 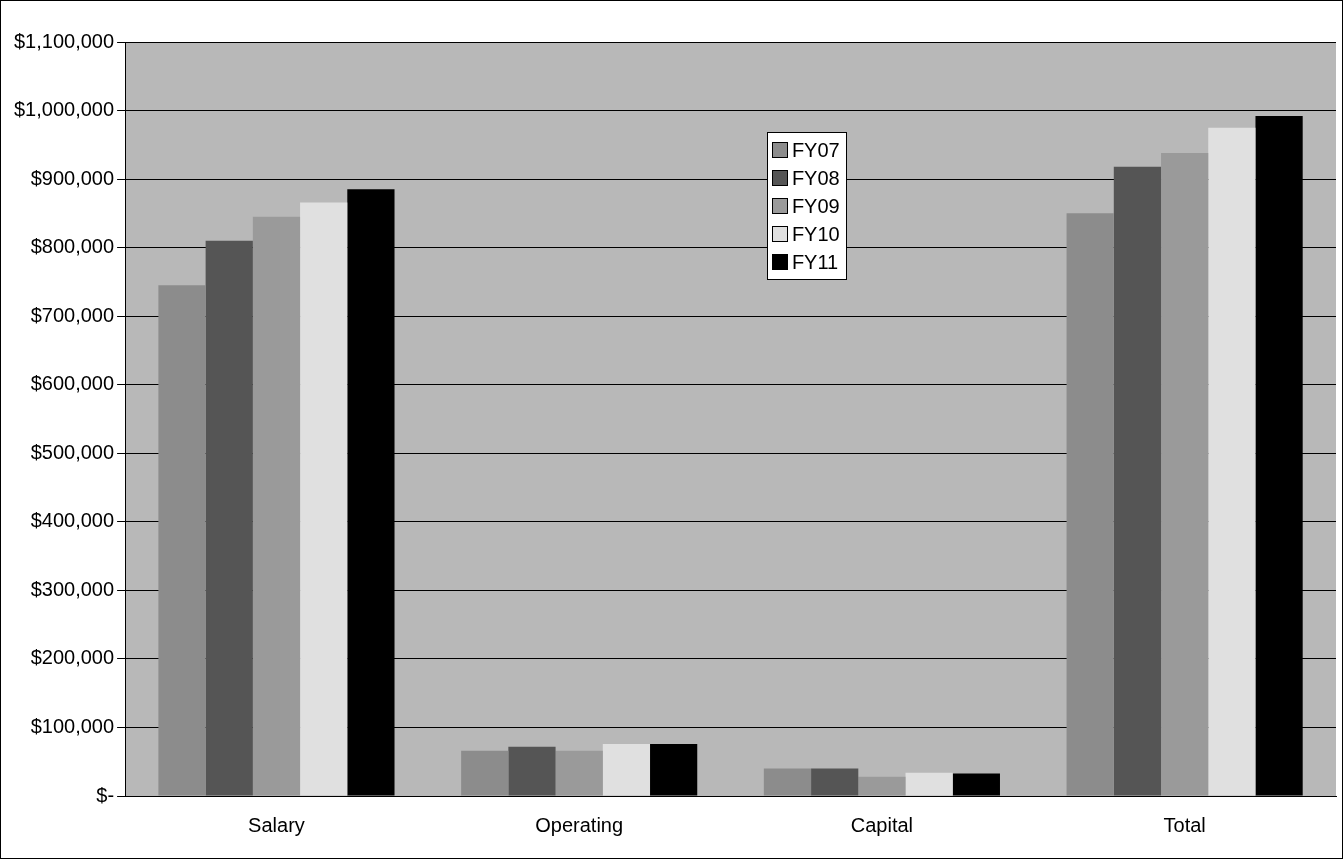 What do you see at coordinates (72, 451) in the screenshot?
I see `y-tick-label: $500,000` at bounding box center [72, 451].